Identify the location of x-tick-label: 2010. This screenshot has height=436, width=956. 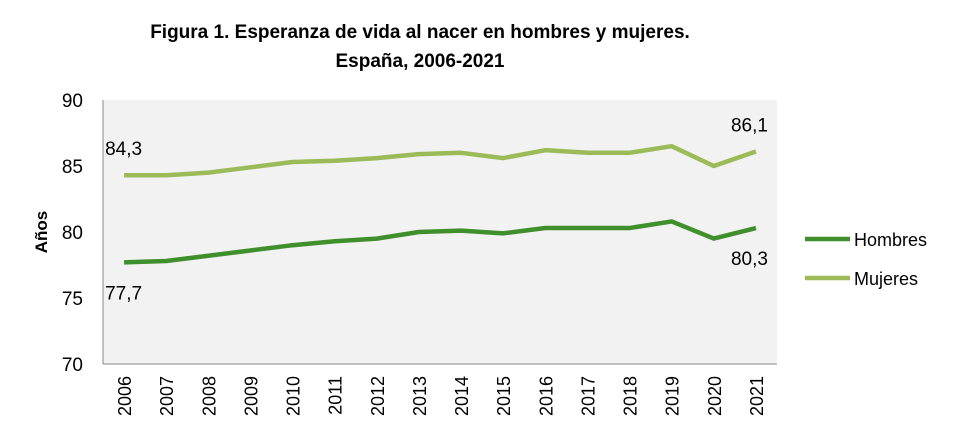
(294, 396).